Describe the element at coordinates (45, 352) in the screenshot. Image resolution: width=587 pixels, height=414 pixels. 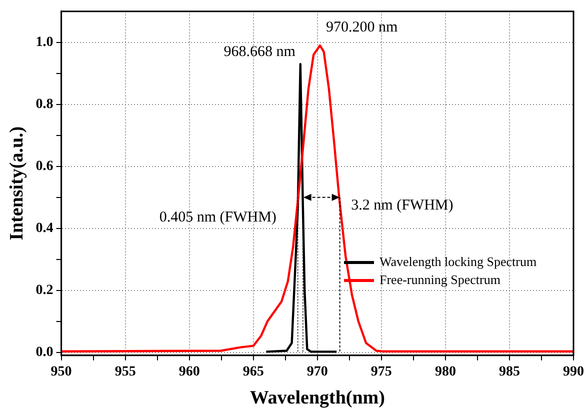
I see `y-tick-label: 0.0` at that location.